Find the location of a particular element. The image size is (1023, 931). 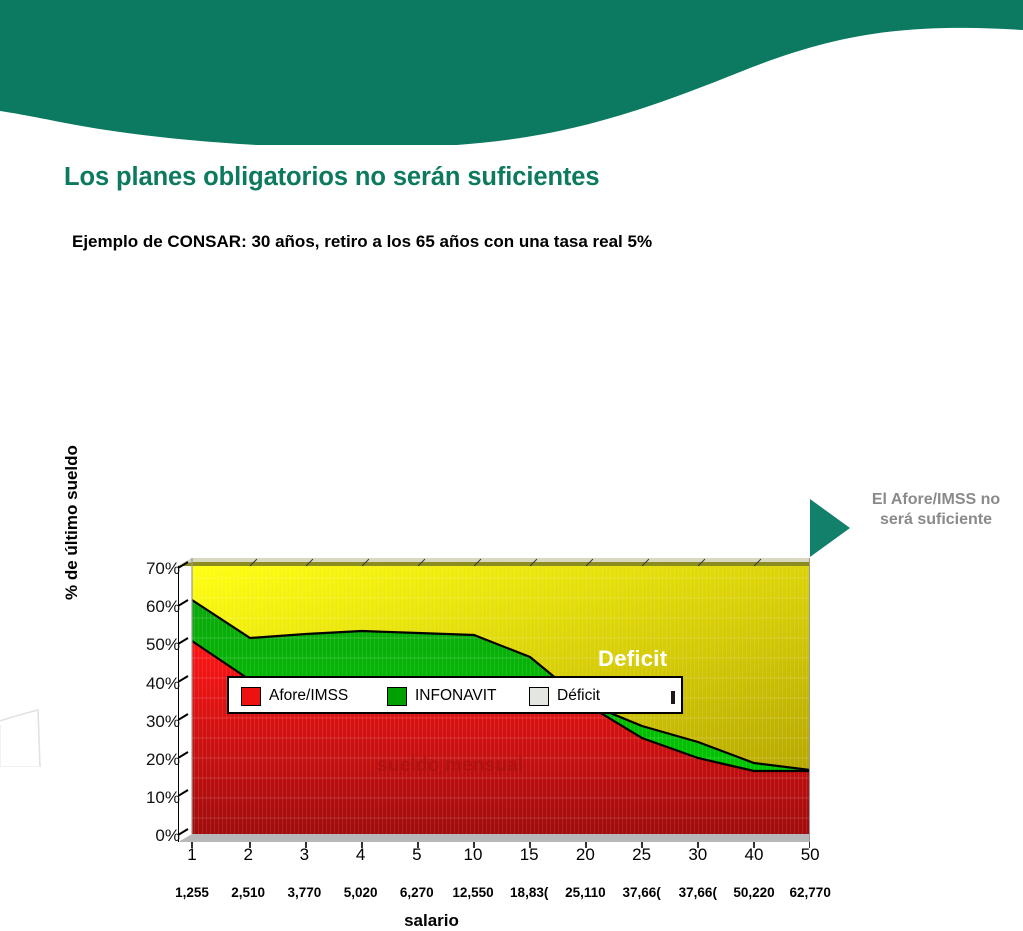

corner-decoration is located at coordinates (20, 737).